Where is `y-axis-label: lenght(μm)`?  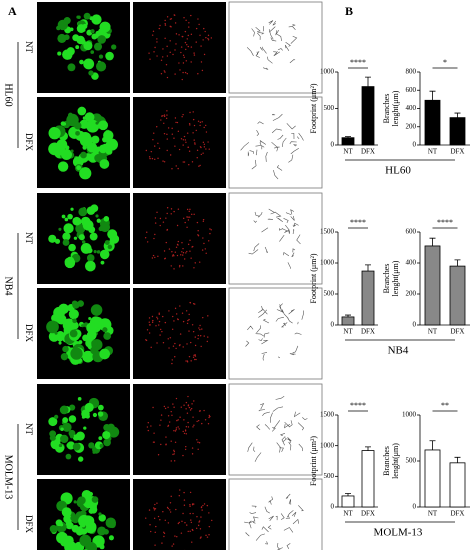 y-axis-label: lenght(μm) is located at coordinates (395, 108).